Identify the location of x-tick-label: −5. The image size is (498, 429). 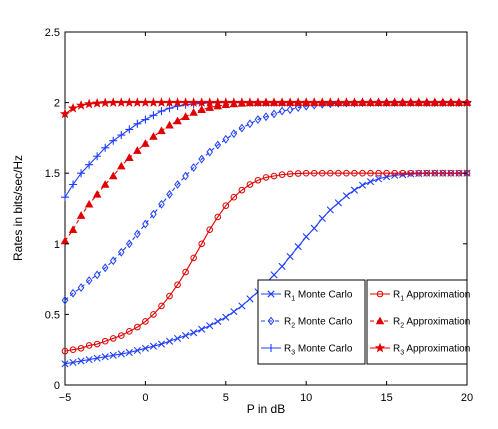
(65, 398).